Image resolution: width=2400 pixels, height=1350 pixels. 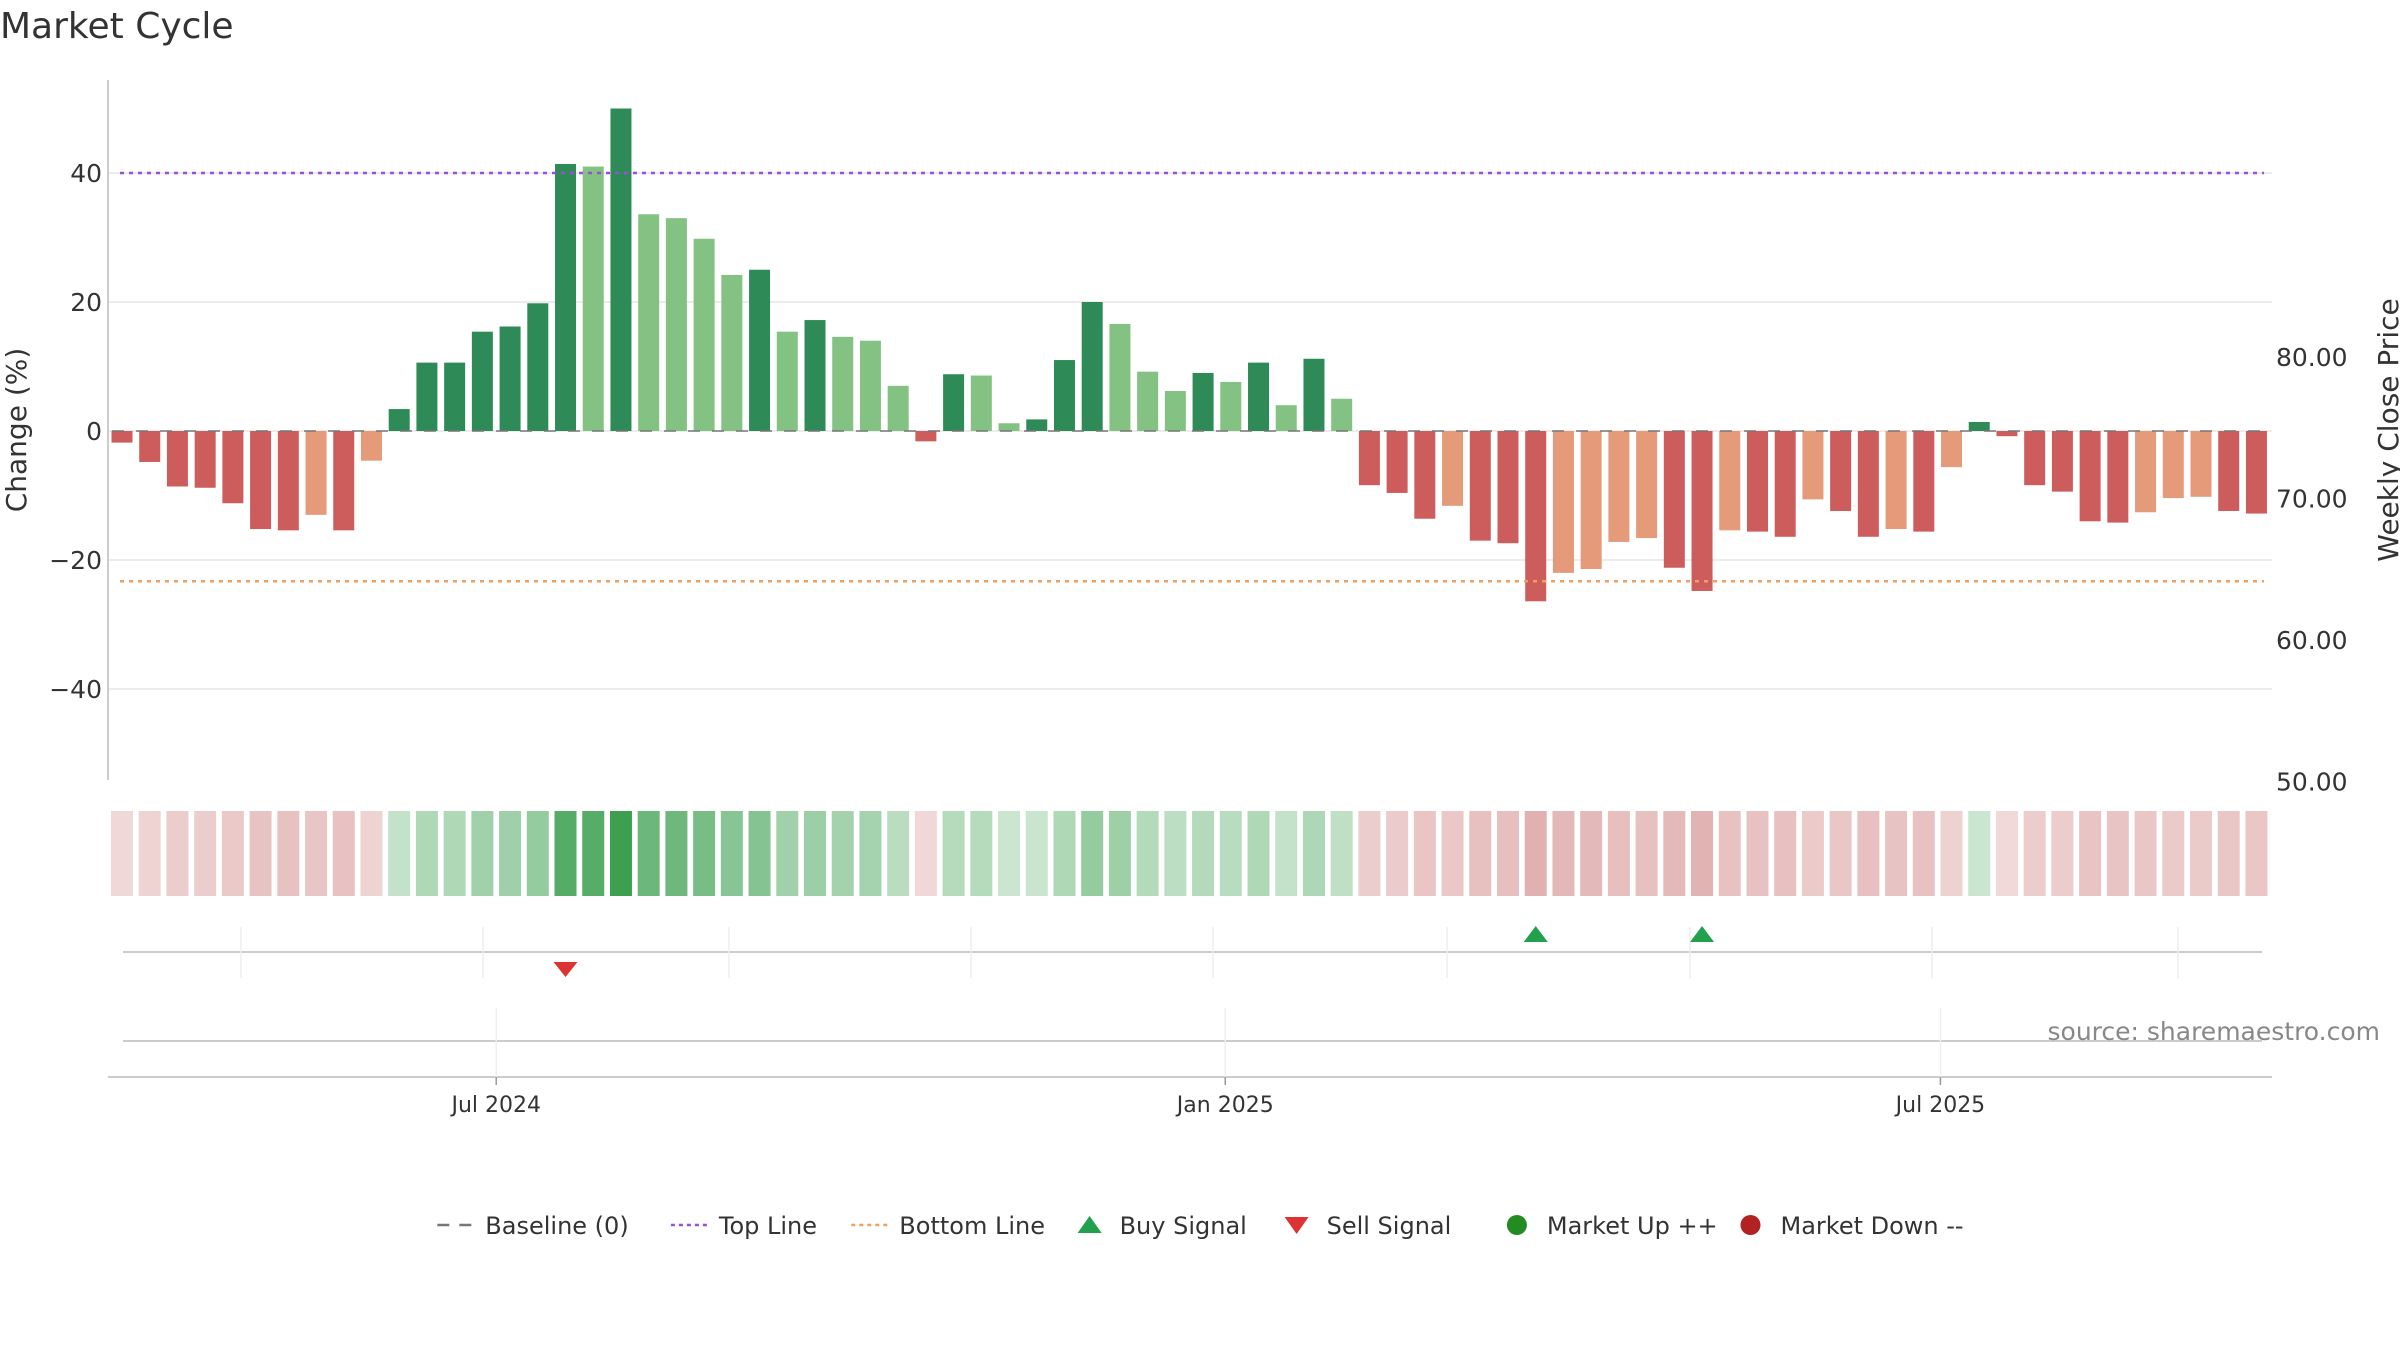 I want to click on y2-tick-label: 60.00, so click(x=2312, y=640).